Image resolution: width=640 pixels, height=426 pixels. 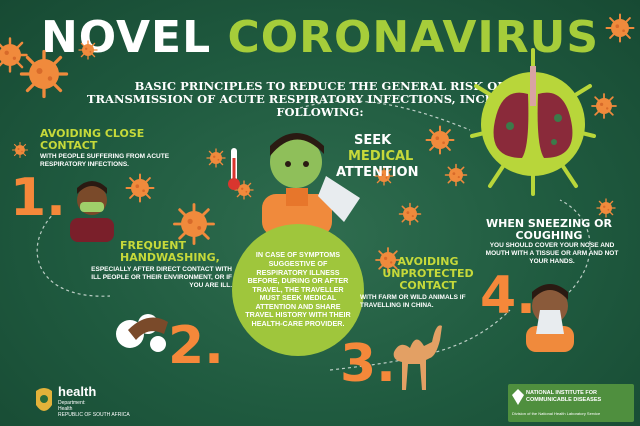 I want to click on attention-label: ATTENTION, so click(x=377, y=172).